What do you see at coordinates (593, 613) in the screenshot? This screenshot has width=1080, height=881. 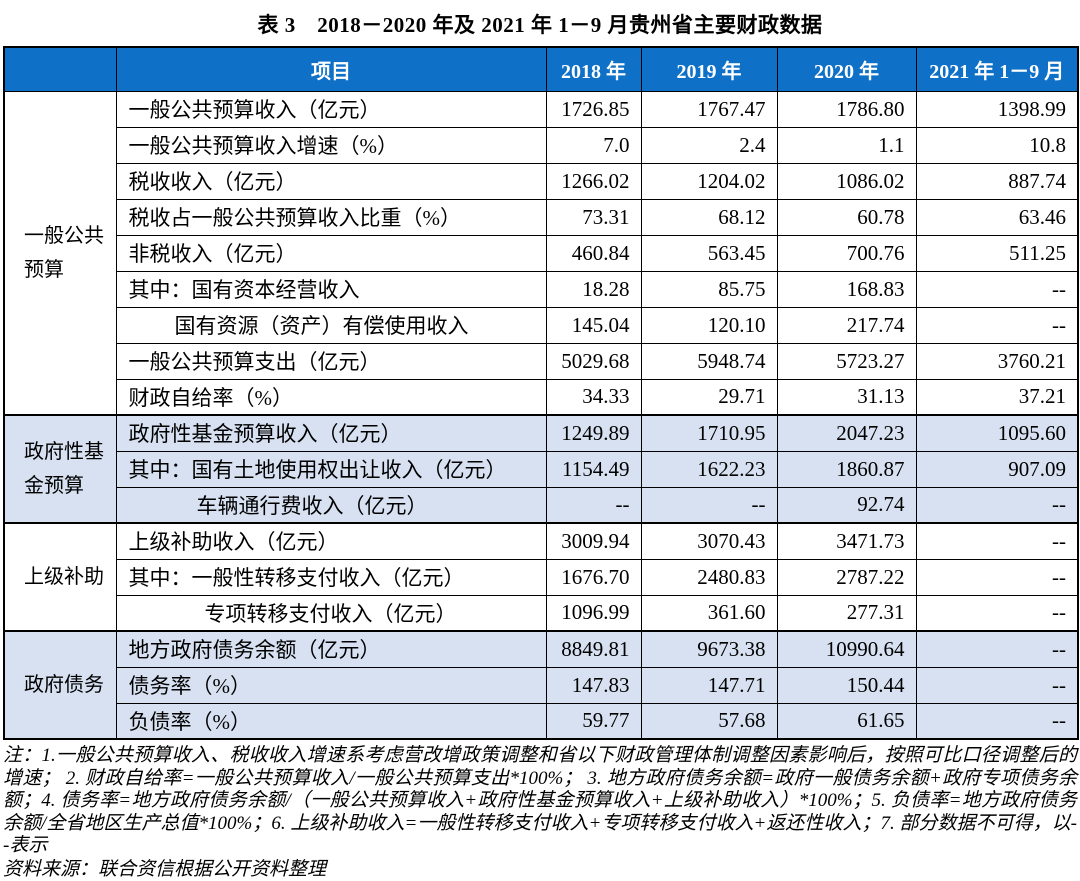 I see `value-cell: 1096.99` at bounding box center [593, 613].